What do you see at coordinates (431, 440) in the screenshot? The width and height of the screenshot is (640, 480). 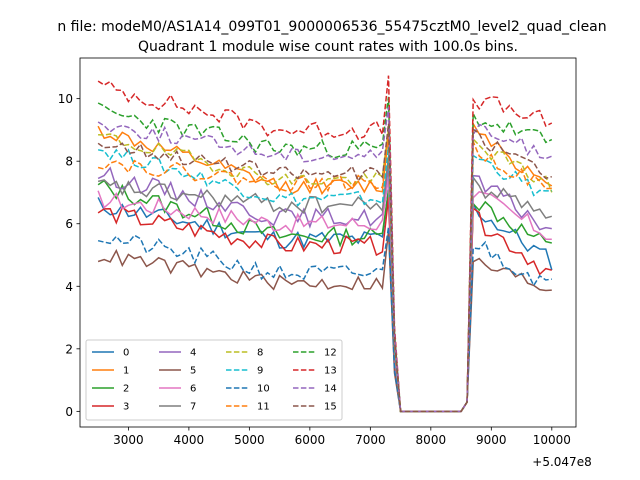 I see `x-tick-label: 8000` at bounding box center [431, 440].